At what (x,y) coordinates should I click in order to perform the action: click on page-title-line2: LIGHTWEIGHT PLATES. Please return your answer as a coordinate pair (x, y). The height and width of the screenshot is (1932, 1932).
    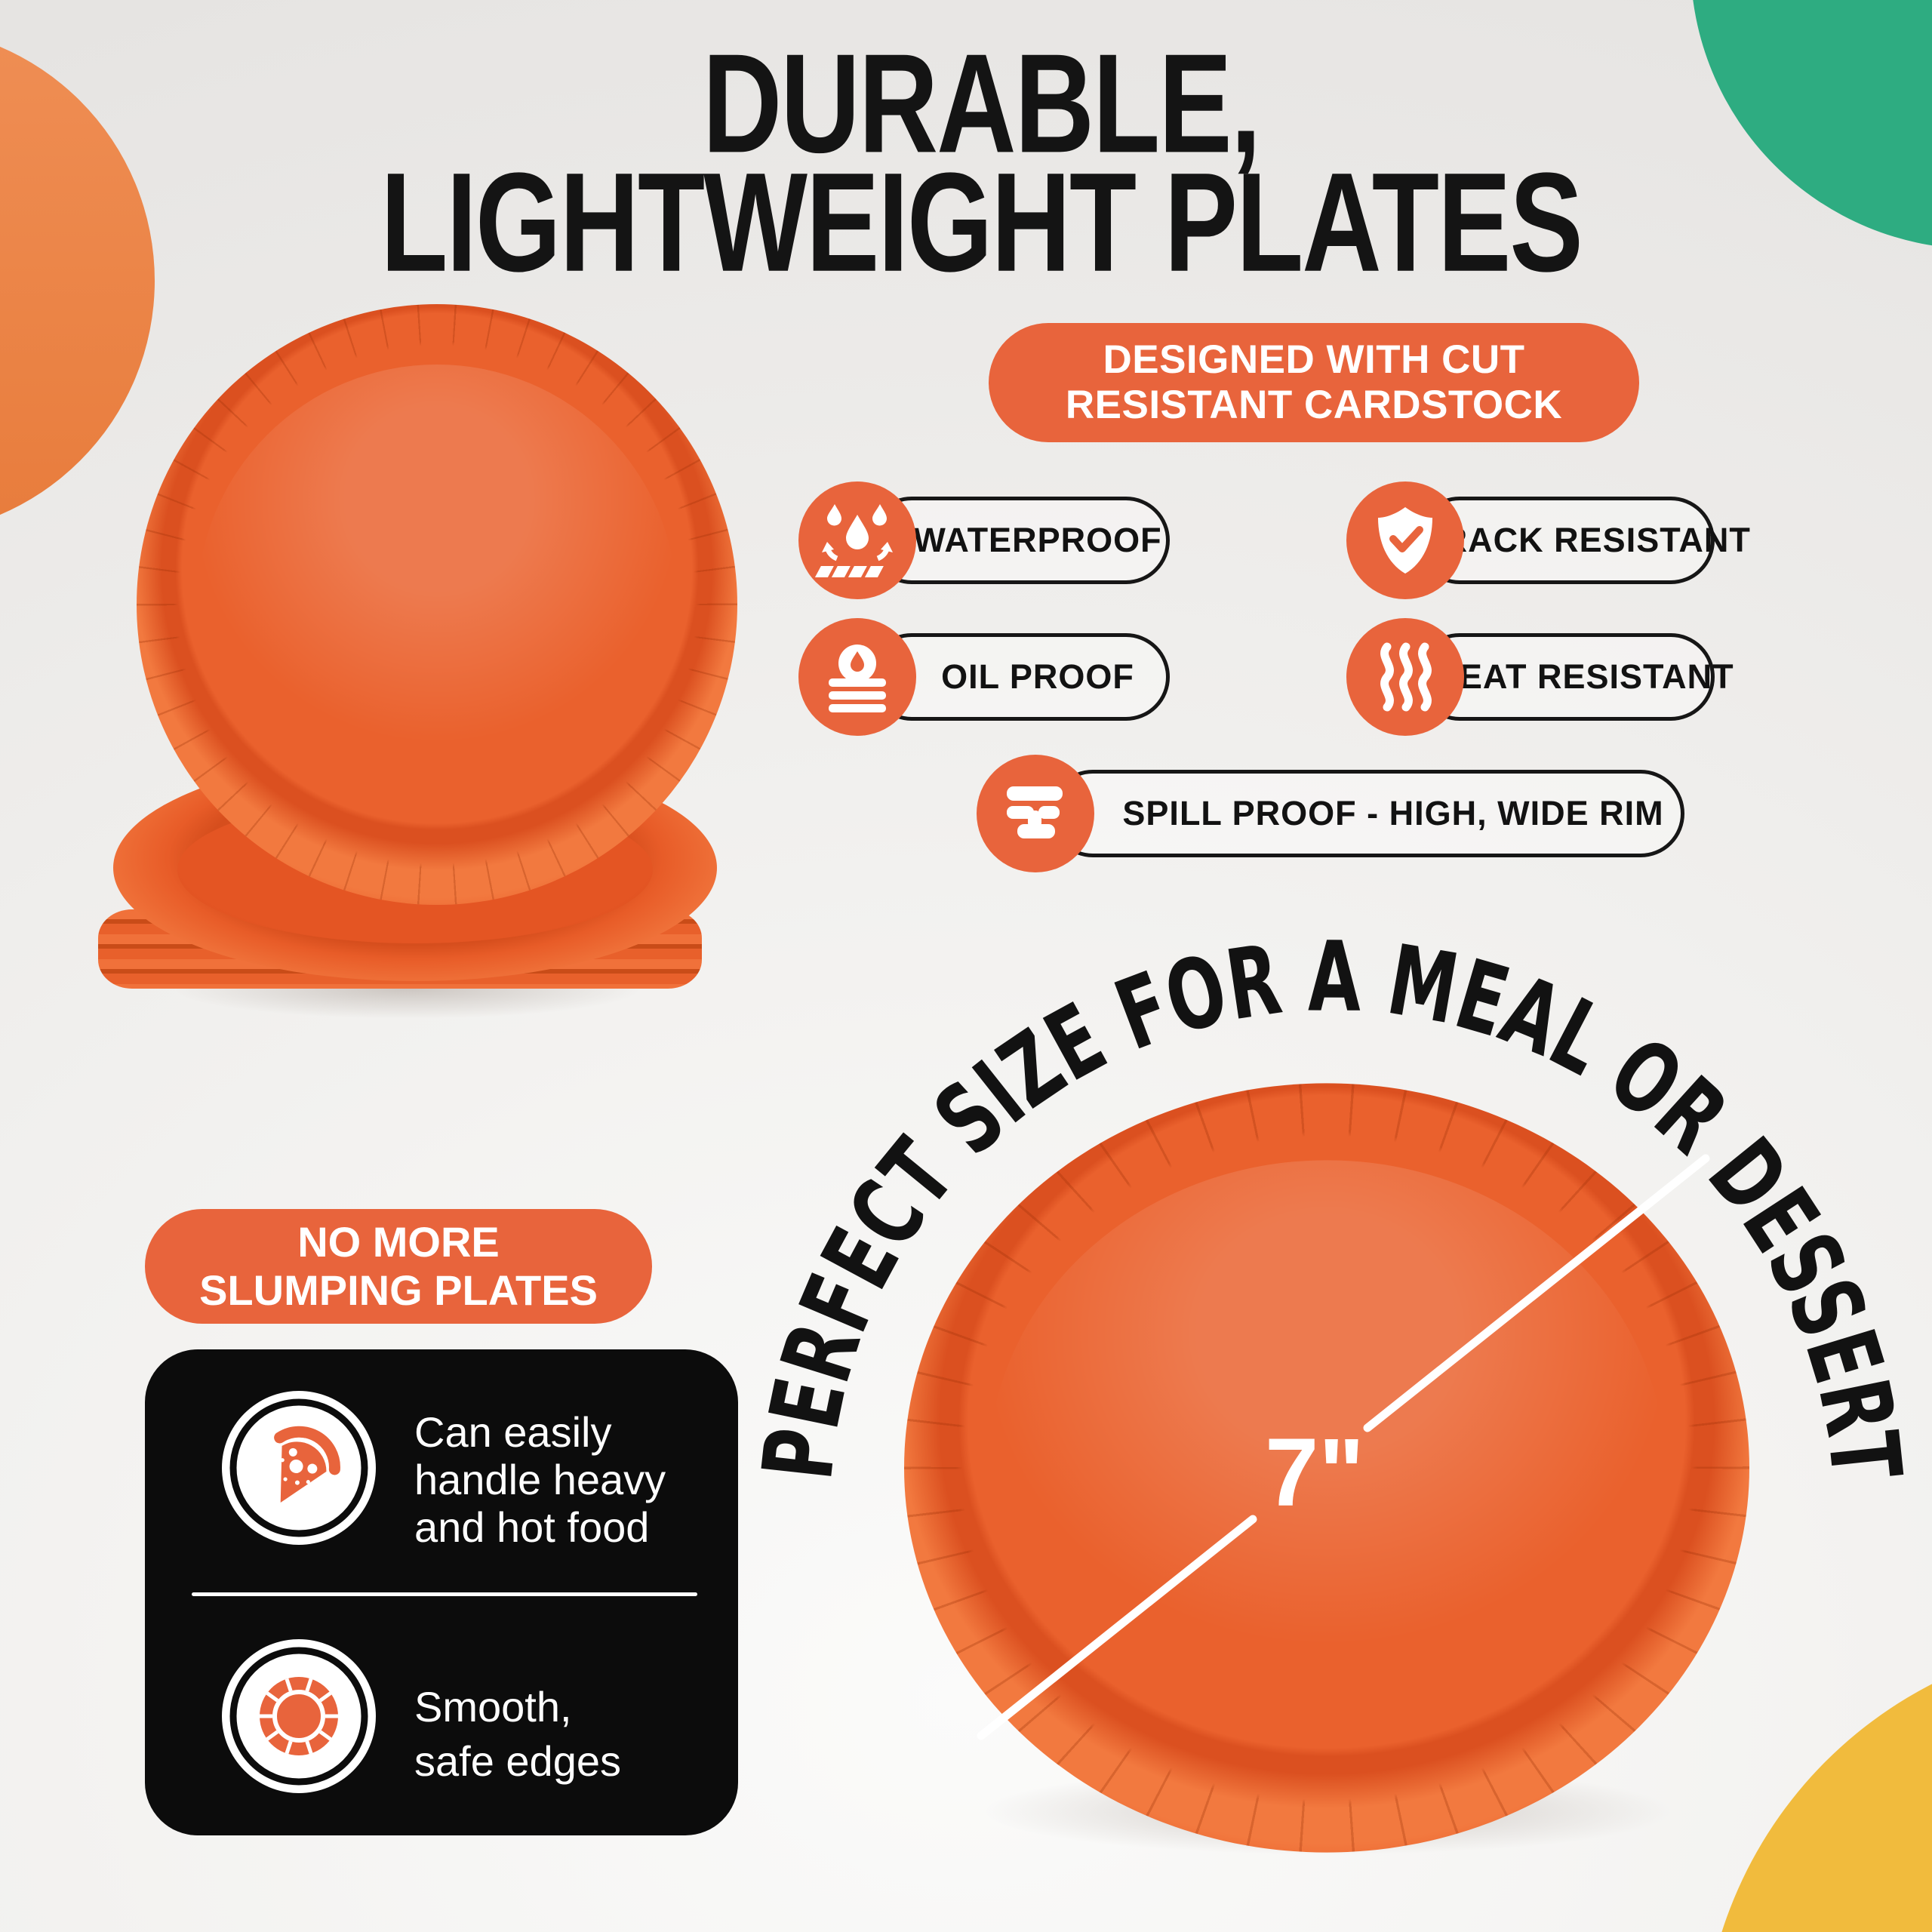
    Looking at the image, I should click on (981, 222).